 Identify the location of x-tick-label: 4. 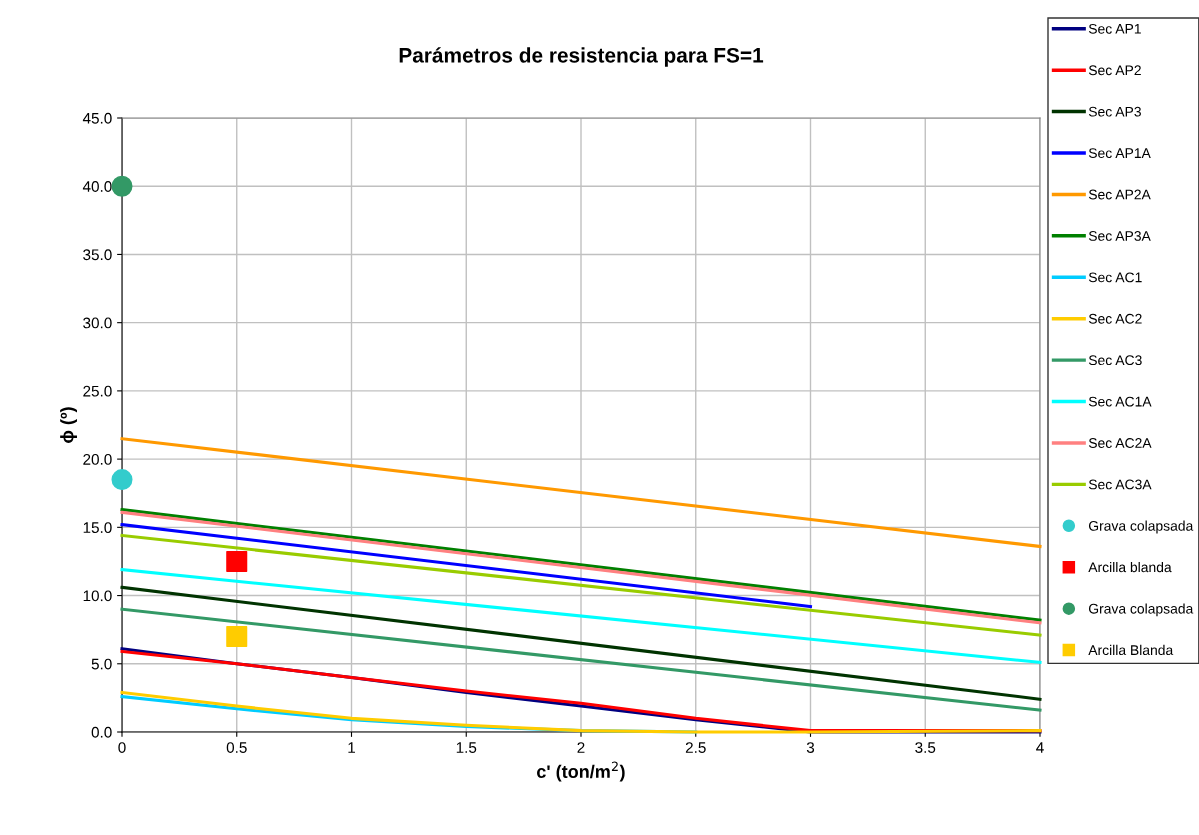
(1040, 747).